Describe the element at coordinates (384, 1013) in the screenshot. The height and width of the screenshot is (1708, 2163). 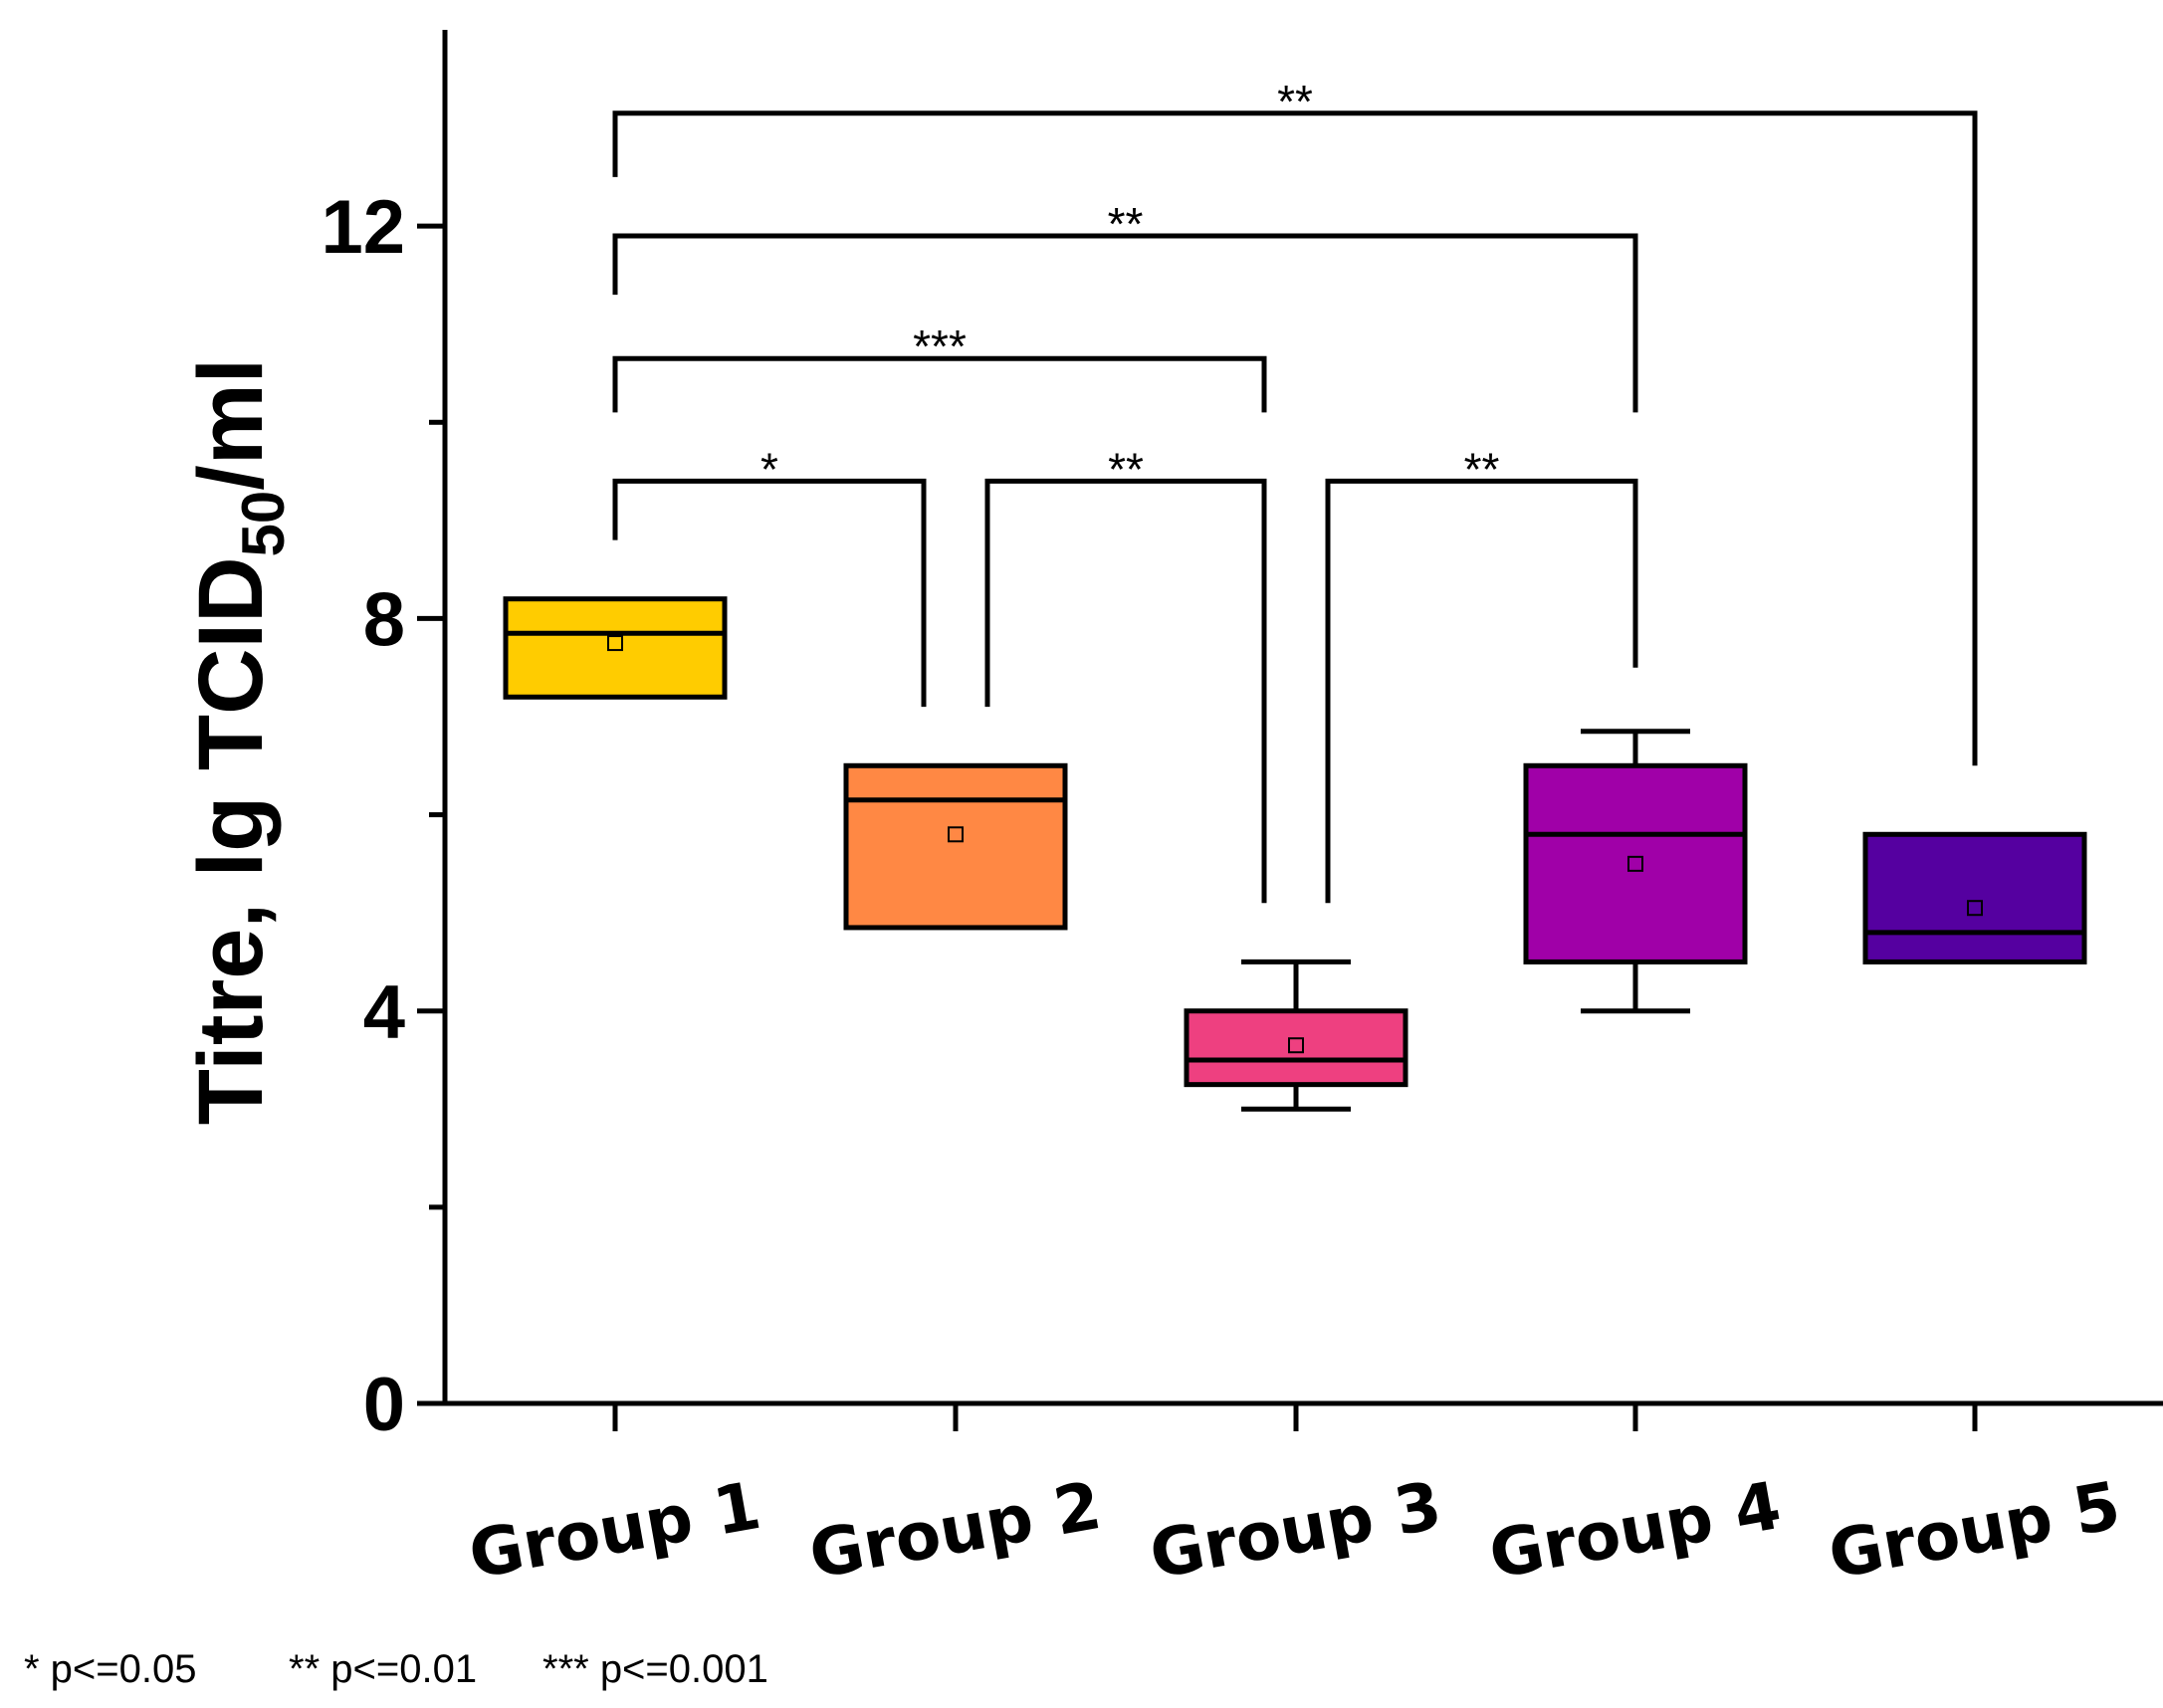
I see `y-tick-label: 4` at that location.